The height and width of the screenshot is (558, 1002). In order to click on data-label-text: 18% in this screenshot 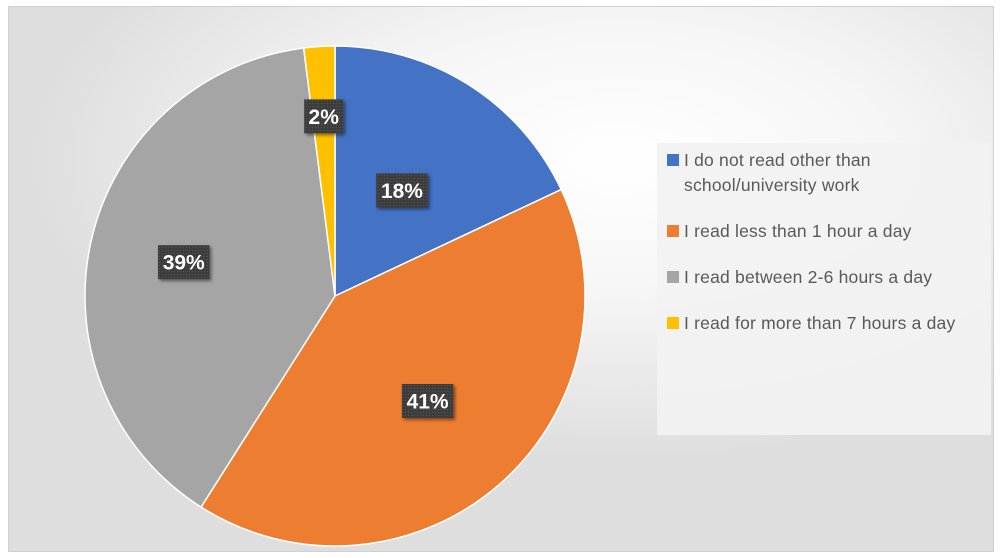, I will do `click(402, 191)`.